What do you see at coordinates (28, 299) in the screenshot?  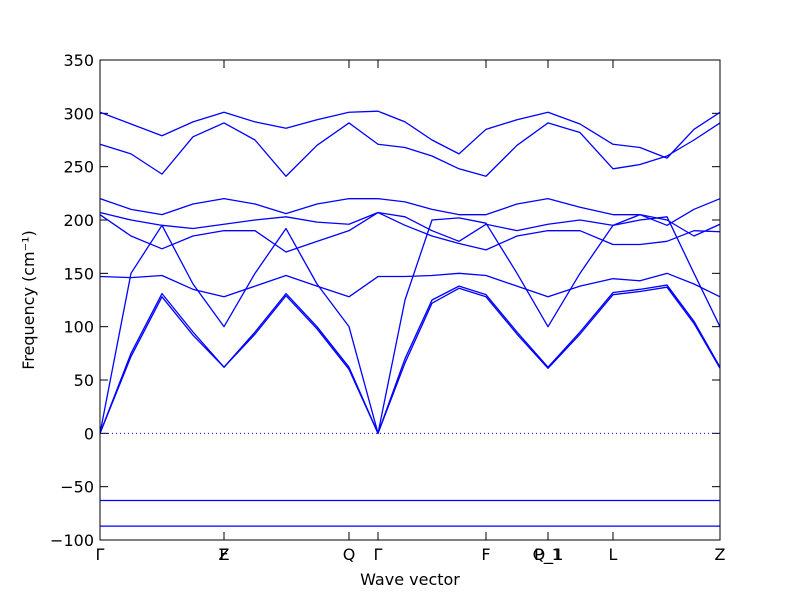 I see `y-axis-label: Frequency (cm⁻¹)` at bounding box center [28, 299].